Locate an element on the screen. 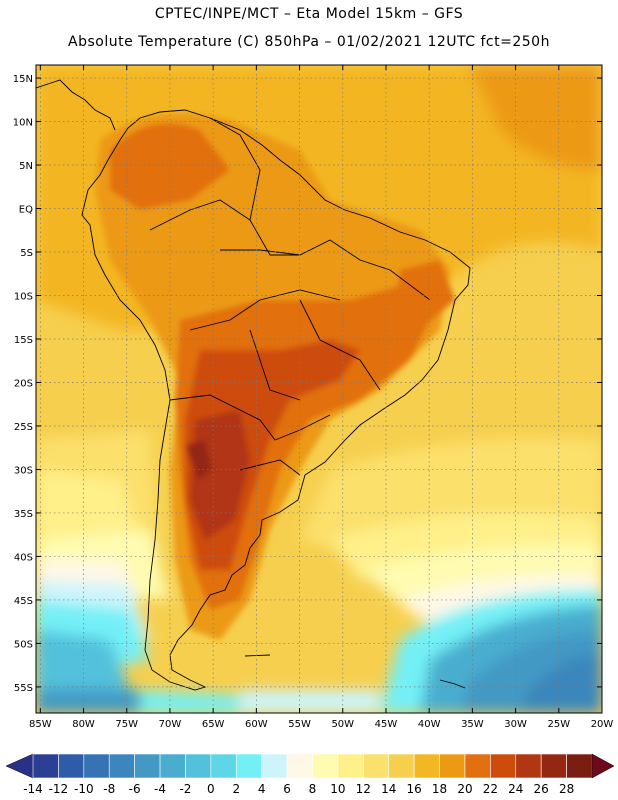 The image size is (618, 800). lat-label: 10S is located at coordinates (23, 296).